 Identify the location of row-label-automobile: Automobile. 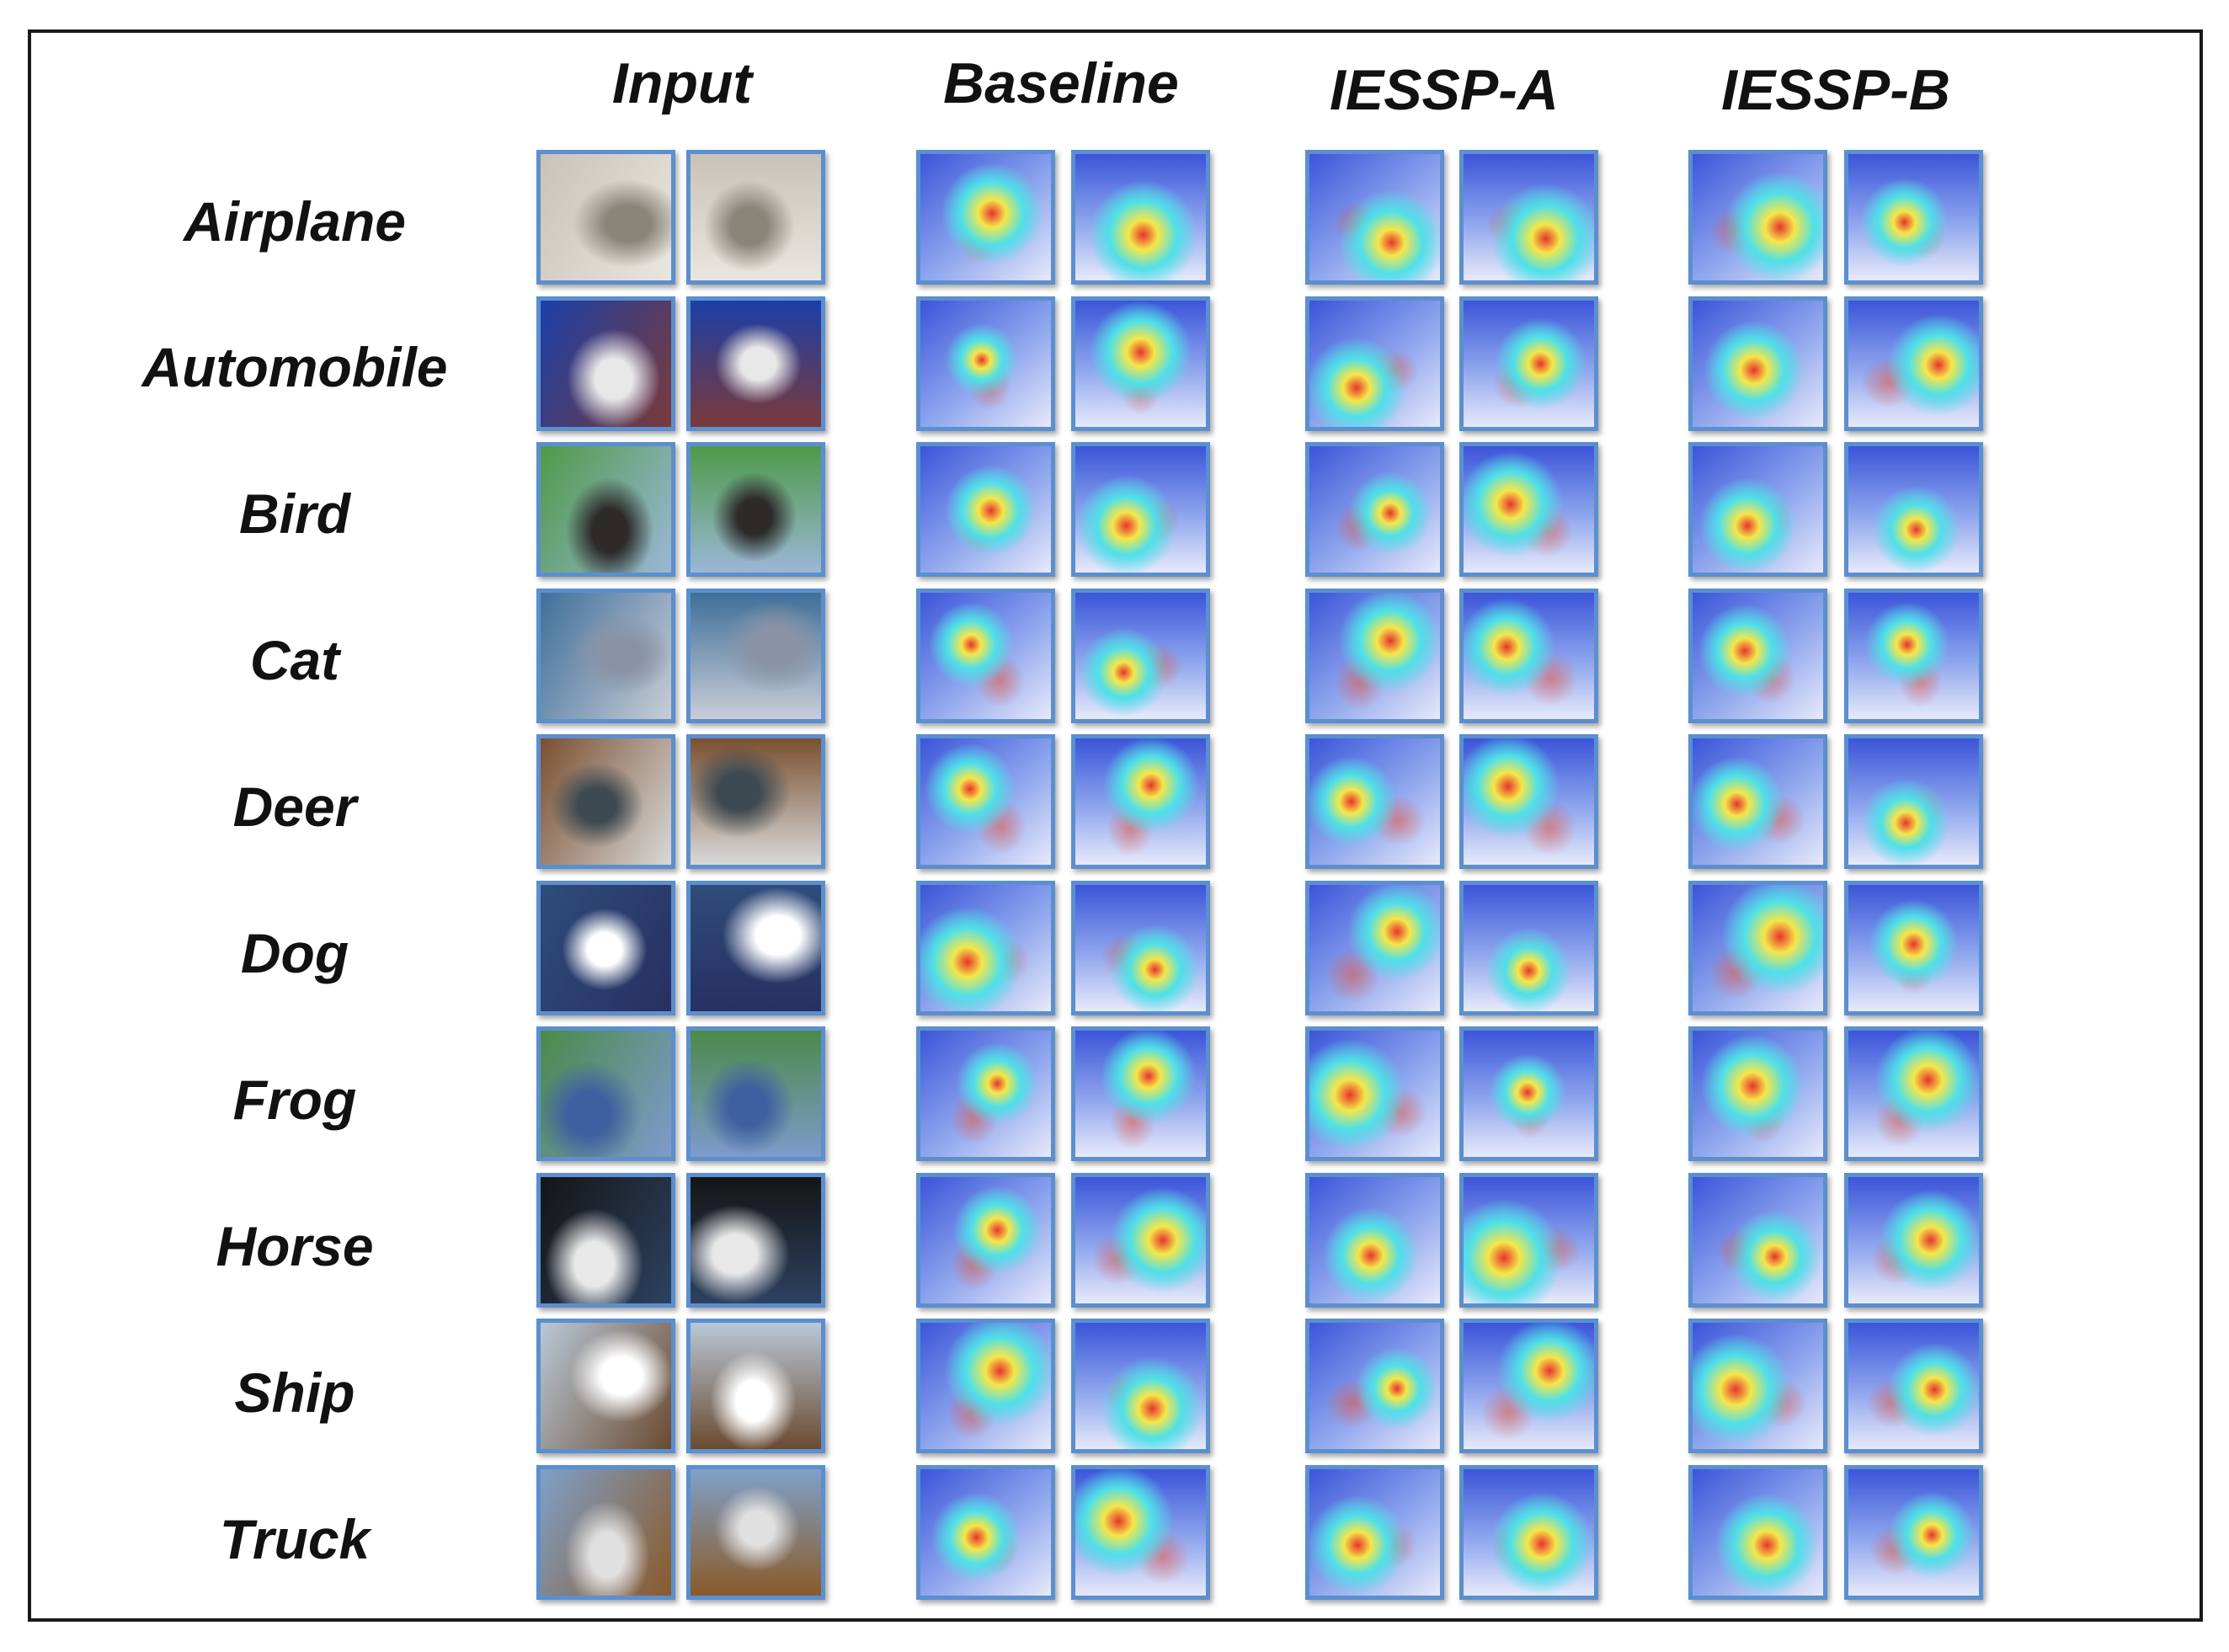
(294, 367).